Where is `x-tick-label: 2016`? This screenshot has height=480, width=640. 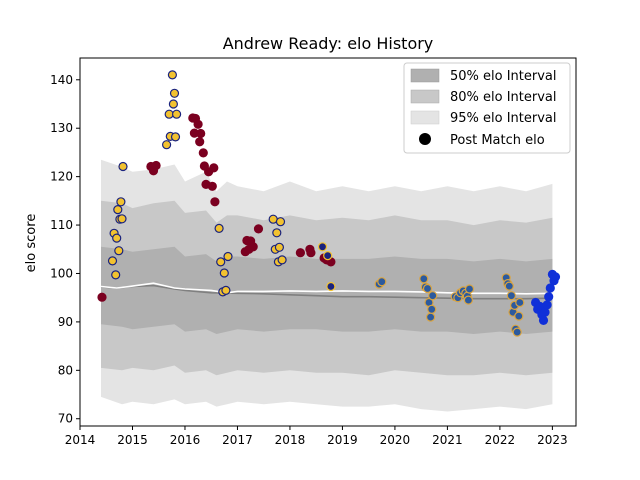
x-tick-label: 2016 is located at coordinates (185, 440).